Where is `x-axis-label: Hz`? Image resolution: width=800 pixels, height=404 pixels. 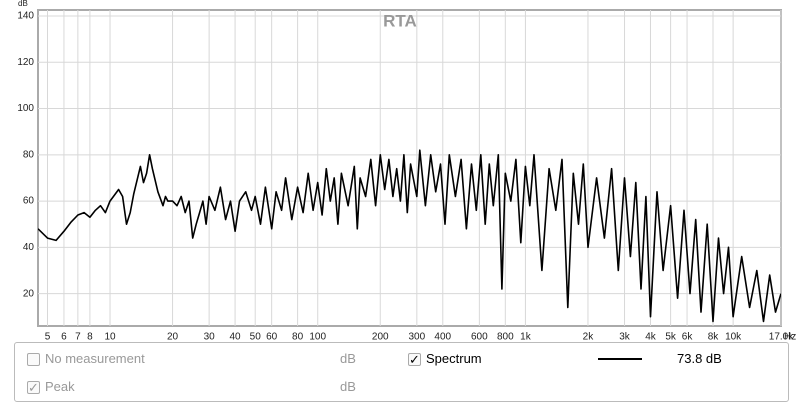
x-axis-label: Hz is located at coordinates (790, 336).